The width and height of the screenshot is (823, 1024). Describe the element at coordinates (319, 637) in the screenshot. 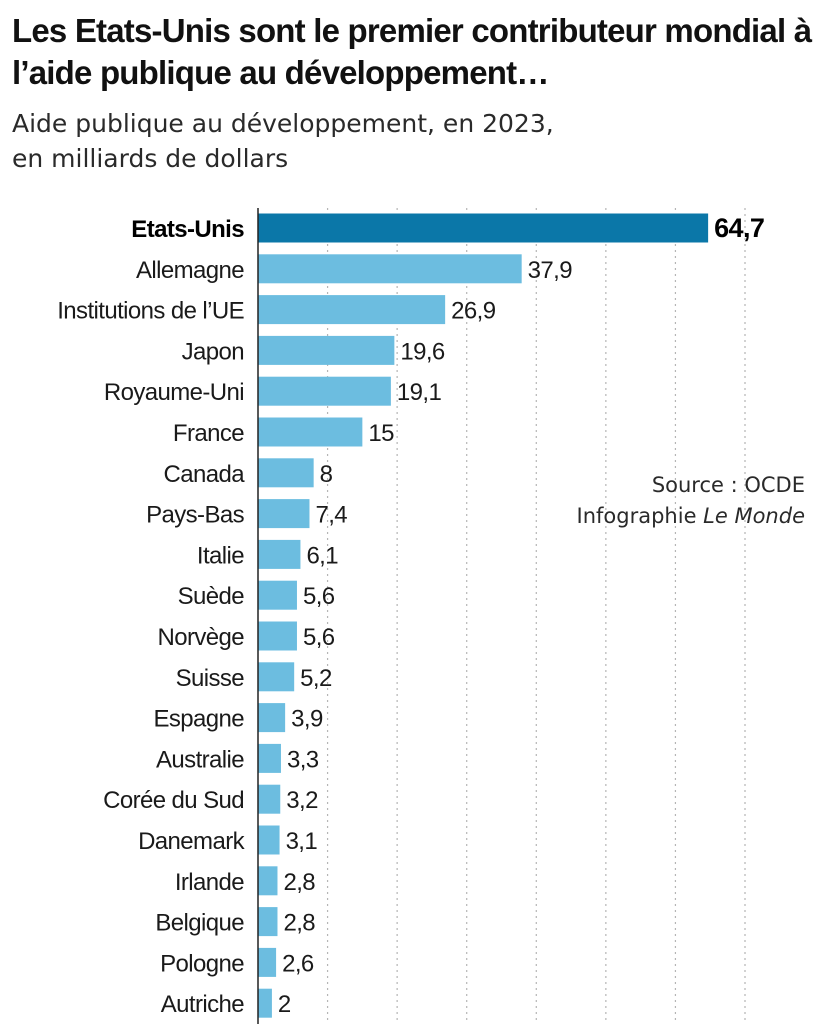

I see `value-label-10: 5,6` at that location.